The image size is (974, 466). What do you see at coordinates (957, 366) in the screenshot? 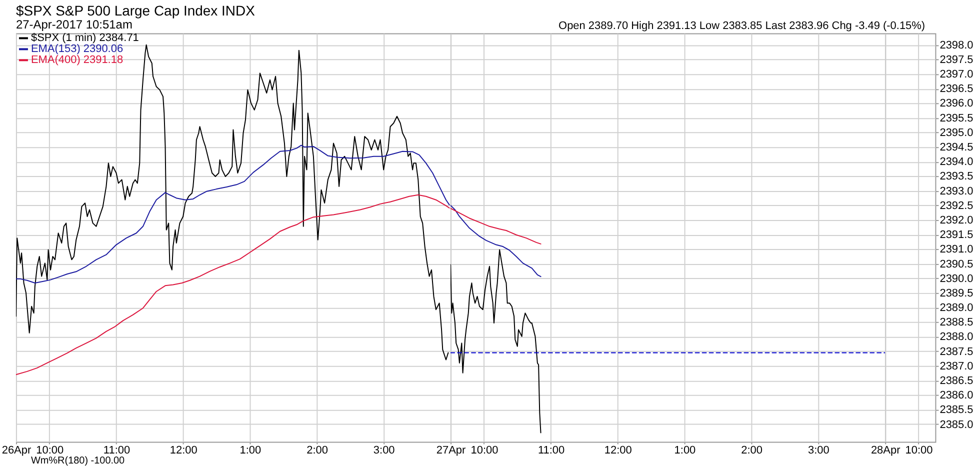
I see `y-tick-label: 2387.0` at bounding box center [957, 366].